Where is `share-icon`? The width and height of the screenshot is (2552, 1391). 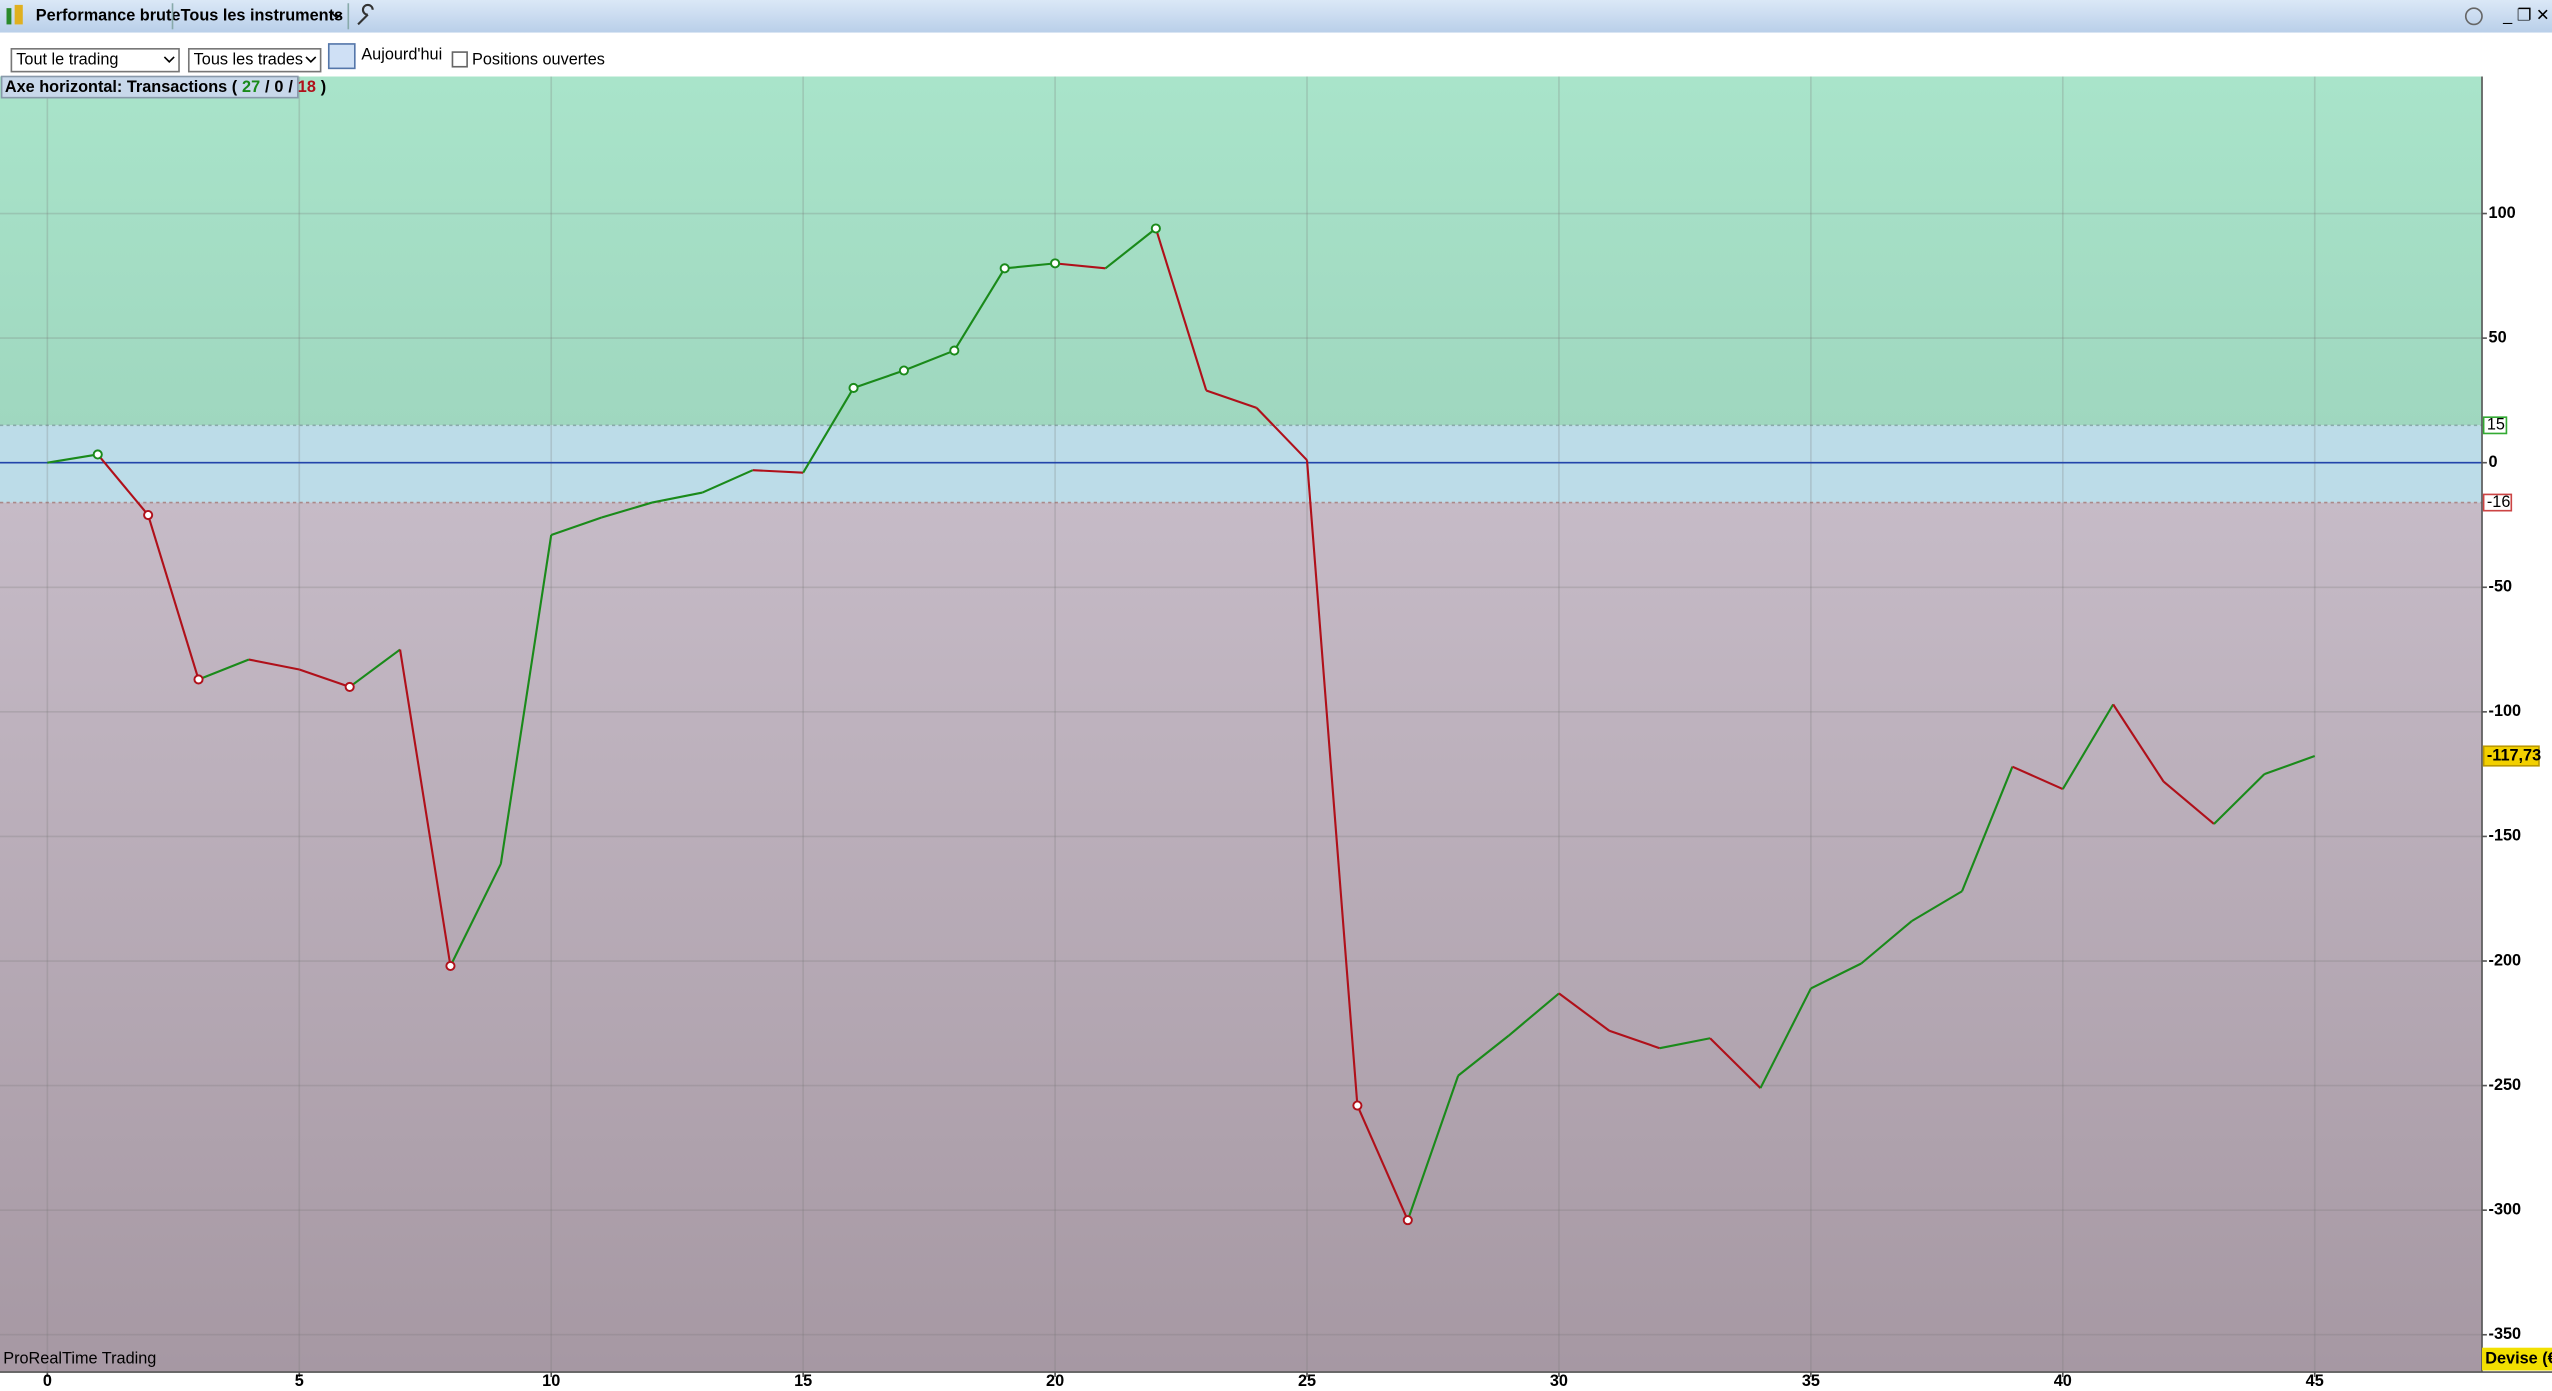 share-icon is located at coordinates (2473, 16).